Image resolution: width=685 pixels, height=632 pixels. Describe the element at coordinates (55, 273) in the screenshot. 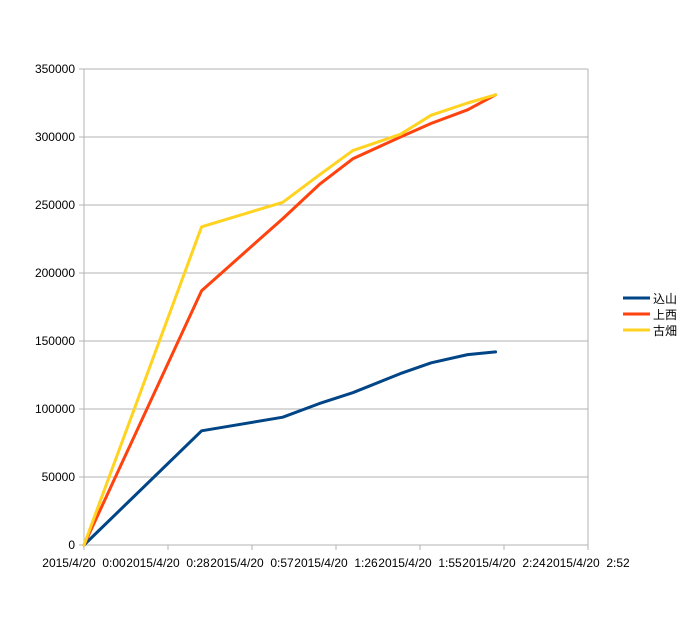

I see `y-tick-label: 200000` at that location.